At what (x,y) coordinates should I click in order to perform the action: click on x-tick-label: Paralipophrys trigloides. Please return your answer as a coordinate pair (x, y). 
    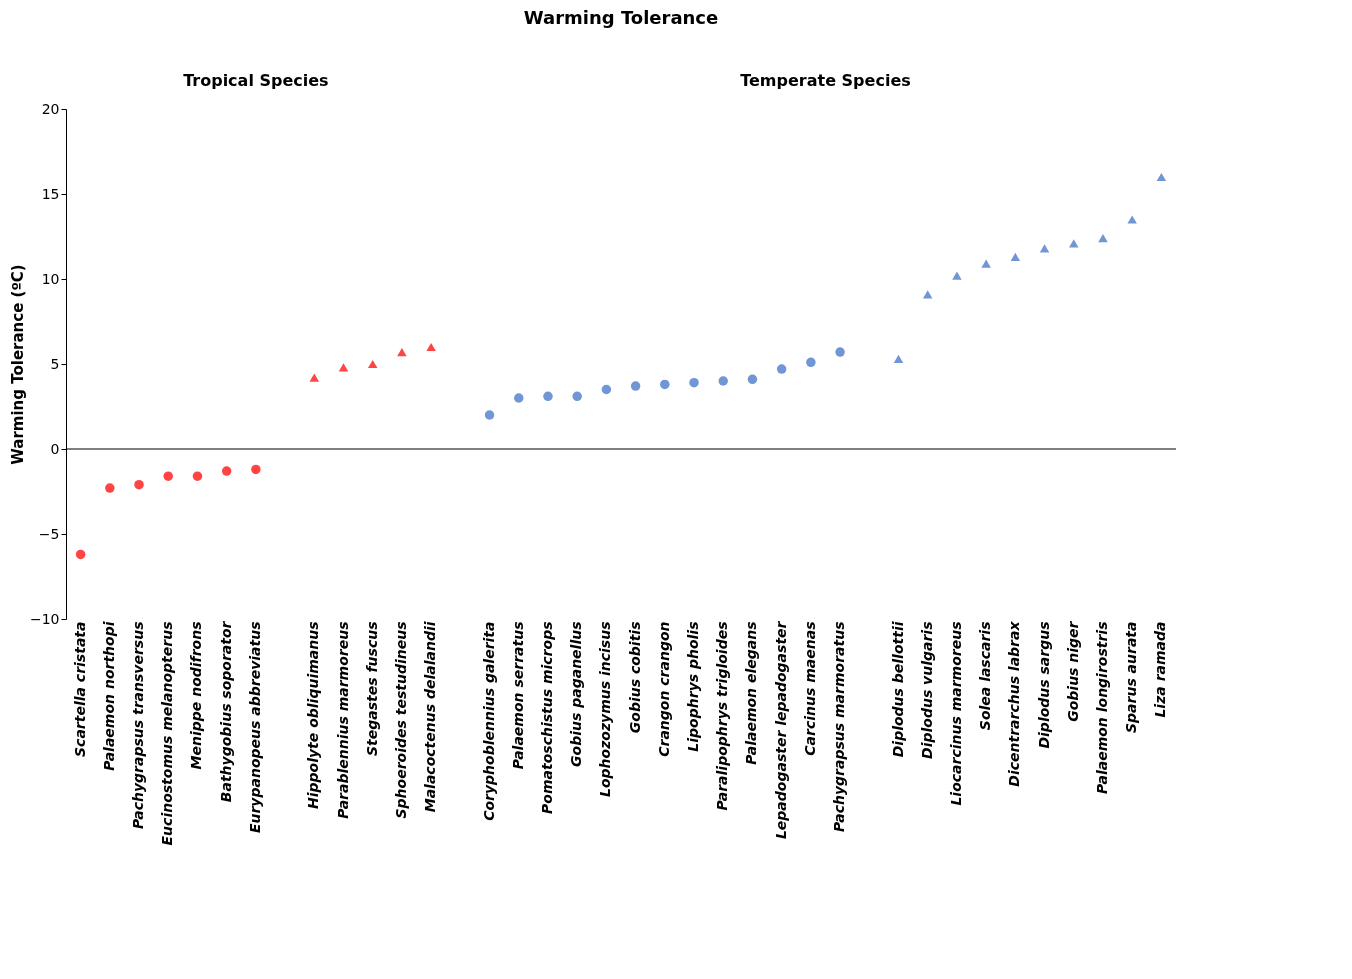
    Looking at the image, I should click on (722, 716).